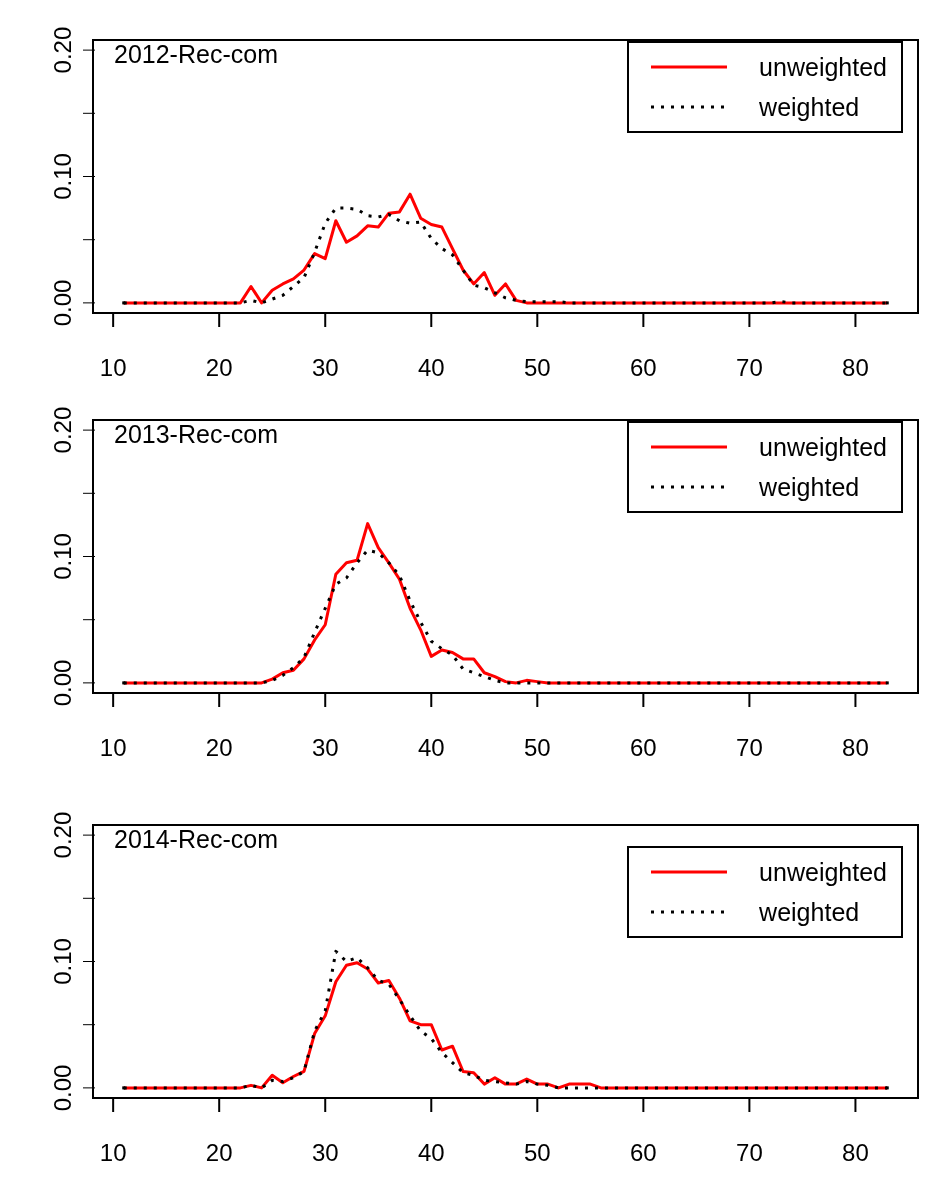  Describe the element at coordinates (196, 54) in the screenshot. I see `chart-title: 2012-Rec-com` at that location.